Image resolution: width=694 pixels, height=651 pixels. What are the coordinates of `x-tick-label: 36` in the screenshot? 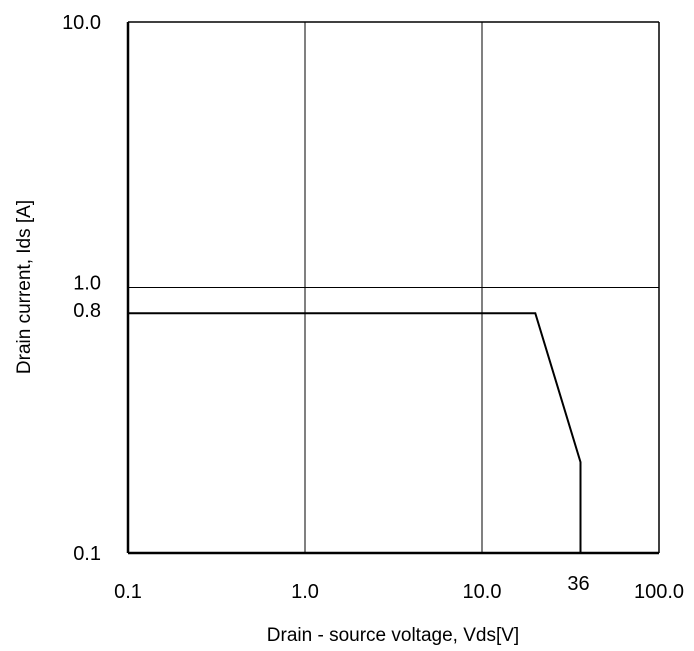 It's located at (578, 584).